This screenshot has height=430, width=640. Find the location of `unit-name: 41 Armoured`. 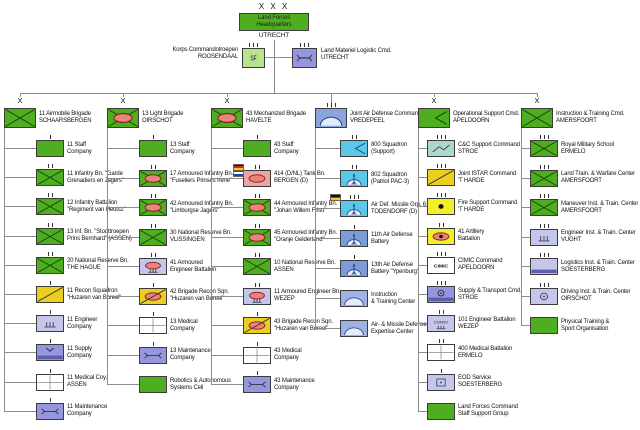

unit-name: 41 Armoured is located at coordinates (186, 262).